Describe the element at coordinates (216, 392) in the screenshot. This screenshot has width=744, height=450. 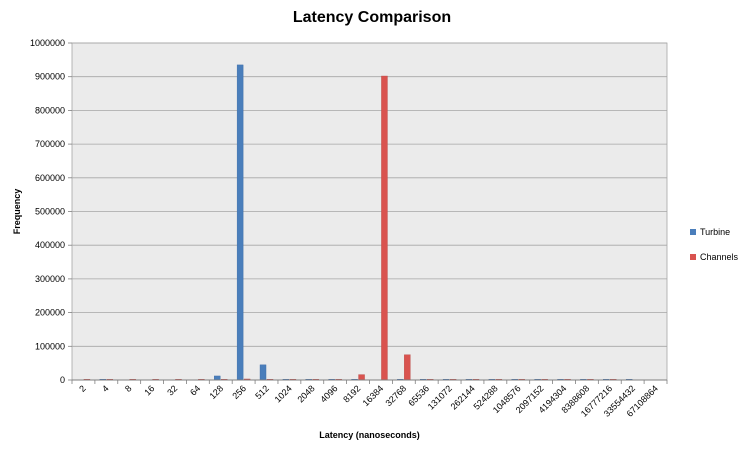
I see `x-tick-label: 128` at that location.